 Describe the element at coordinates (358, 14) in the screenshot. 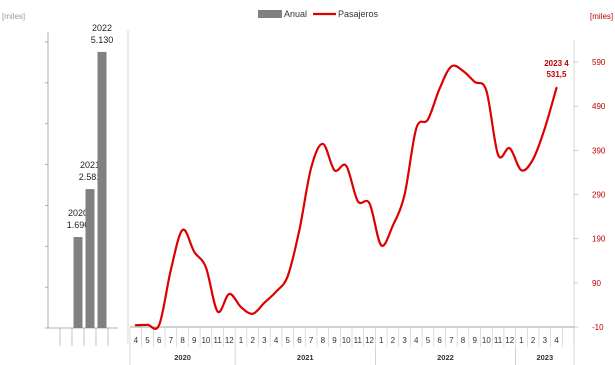

I see `legend-label-pasajeros: Pasajeros` at that location.